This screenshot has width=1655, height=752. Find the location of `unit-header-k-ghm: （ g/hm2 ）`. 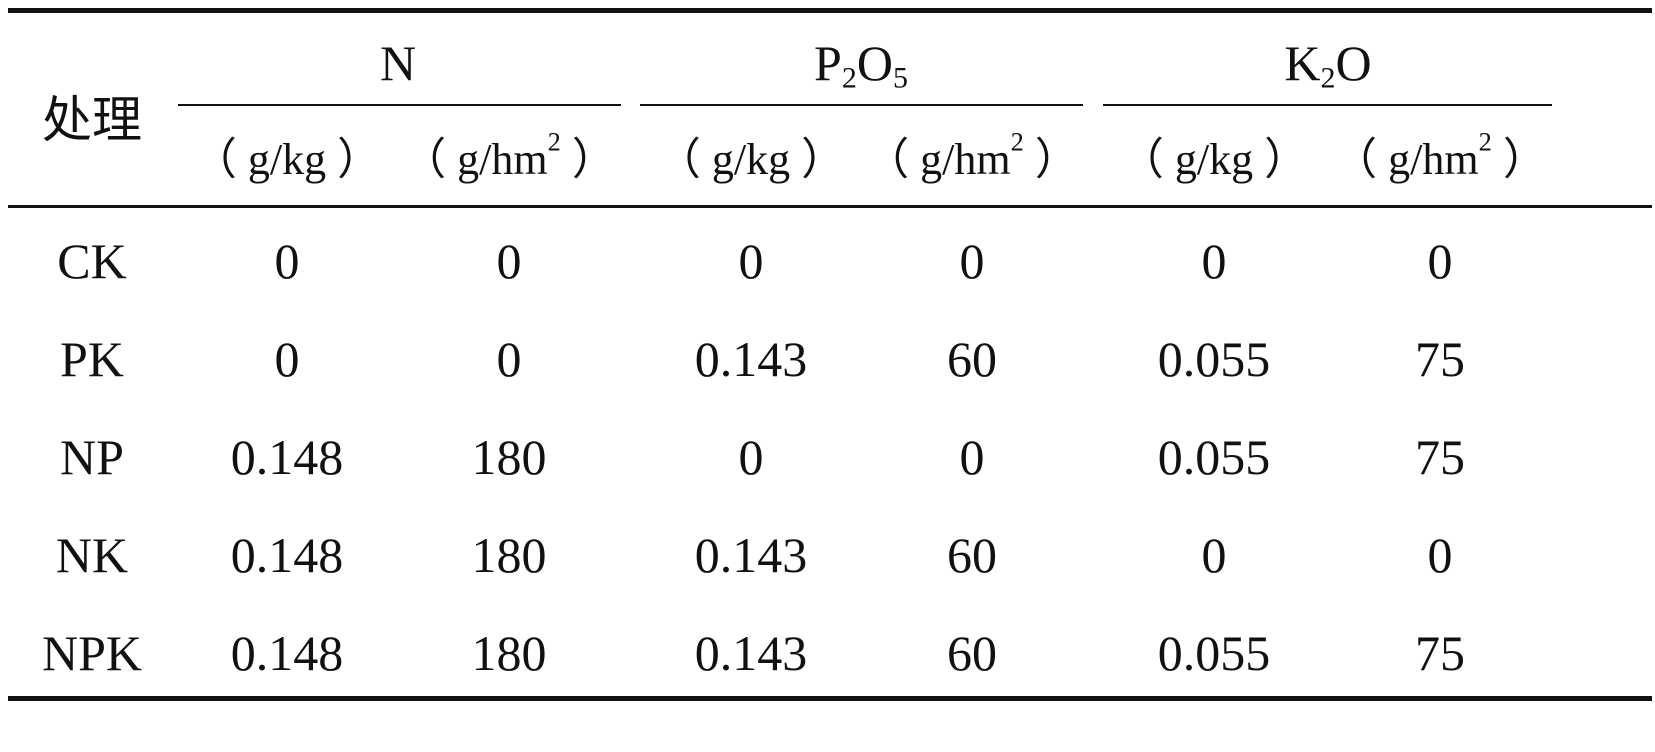

unit-header-k-ghm: （ g/hm2 ） is located at coordinates (1440, 155).